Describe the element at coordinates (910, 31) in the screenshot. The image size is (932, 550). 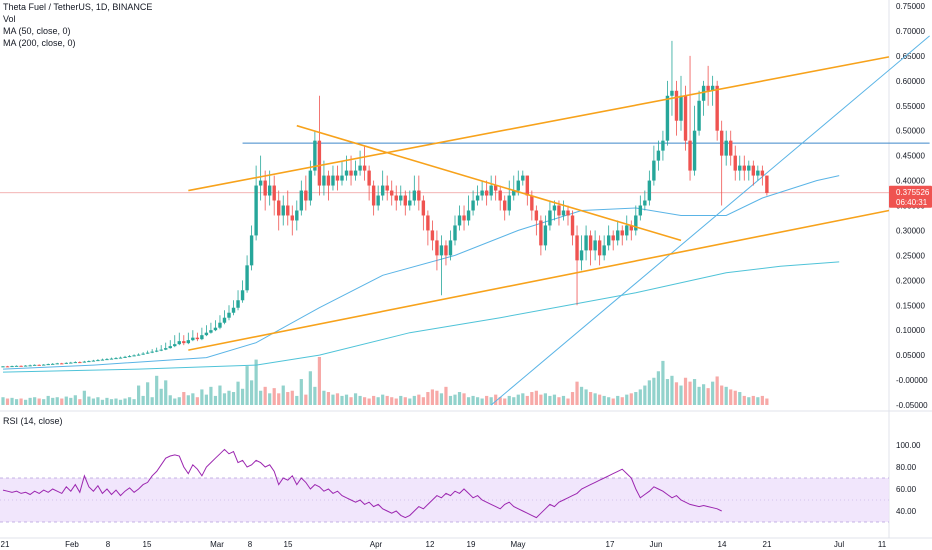
I see `price-tick-label: 0.70000` at that location.